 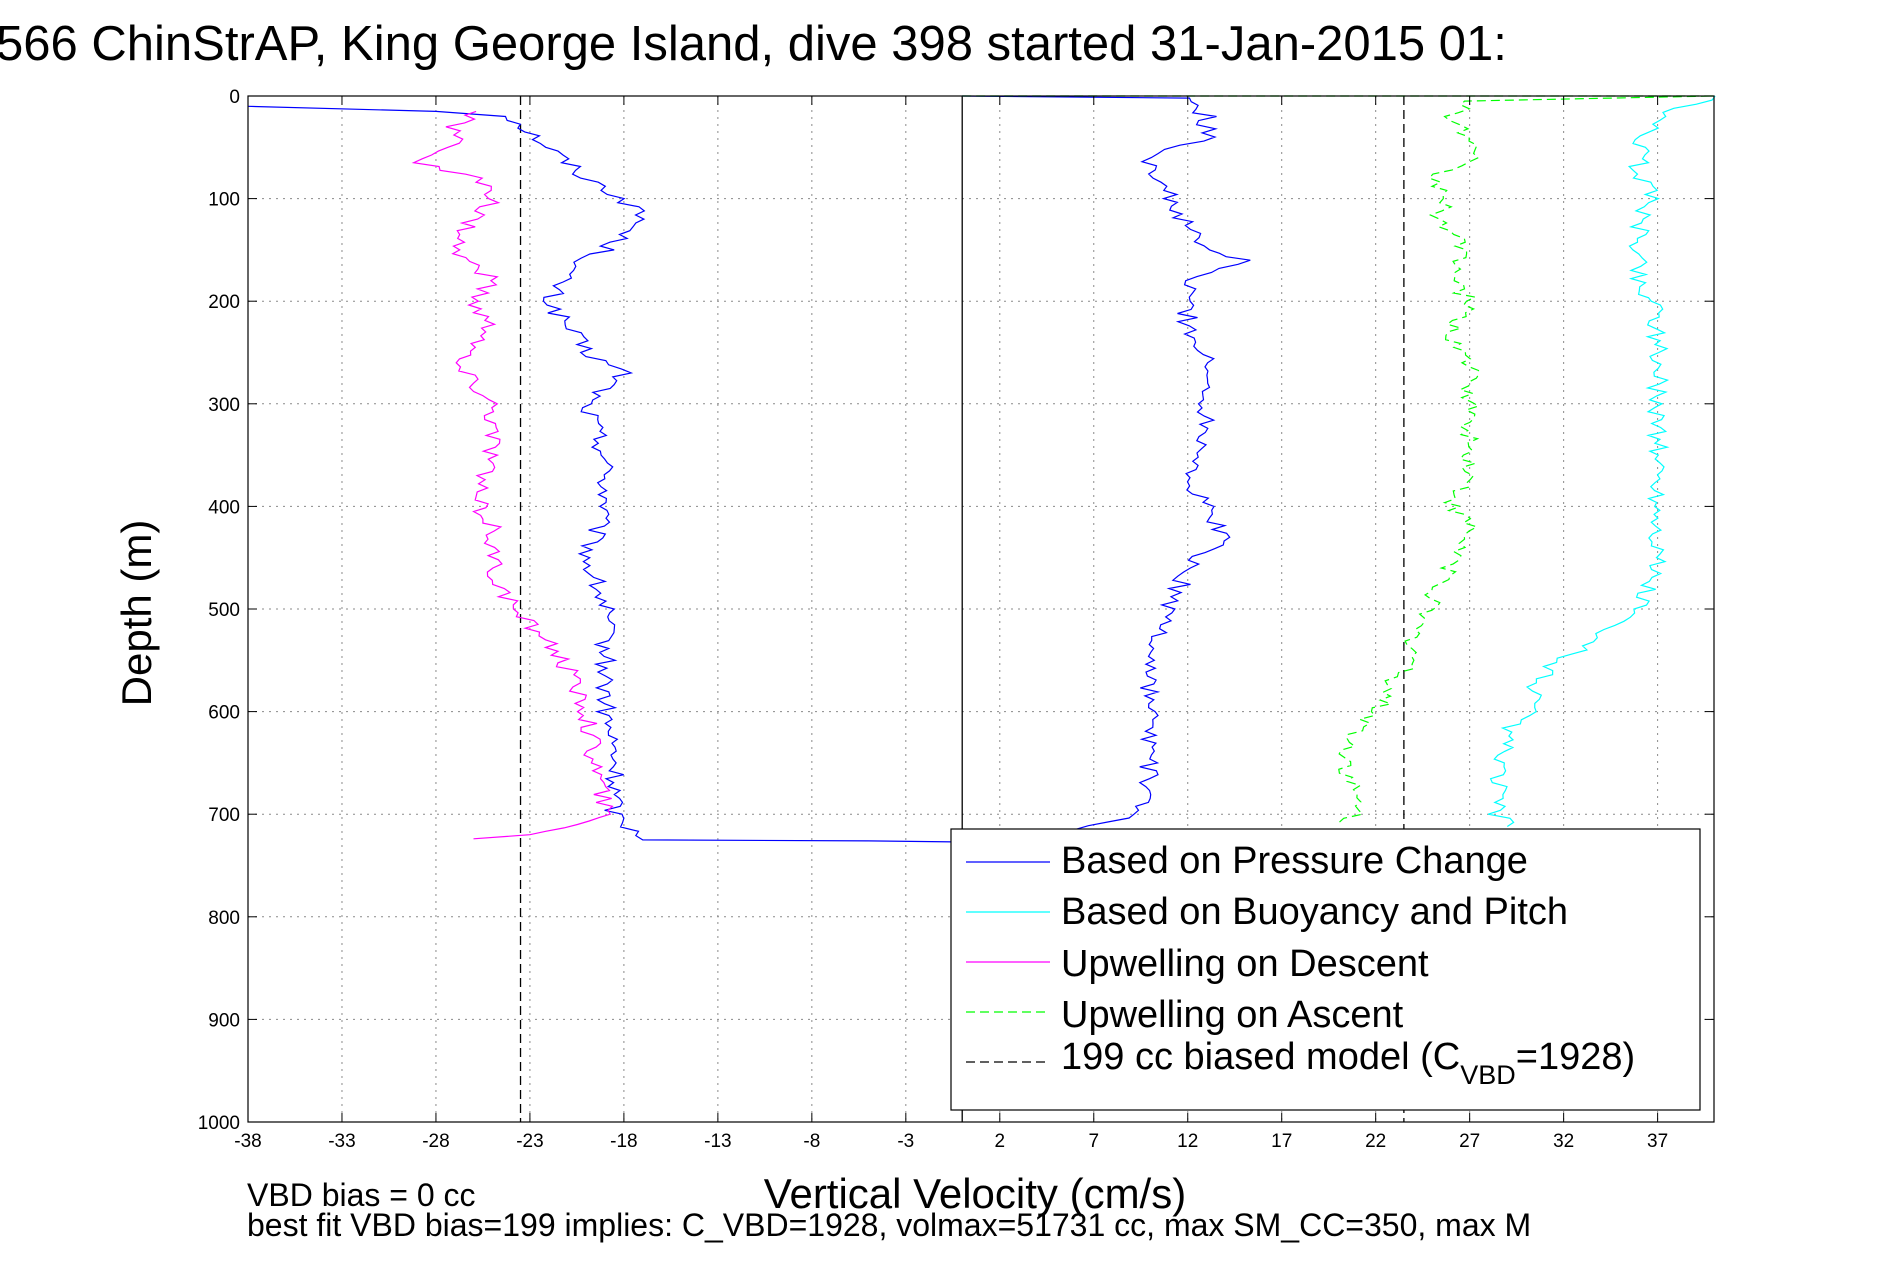 I want to click on y-tick-label: 100, so click(x=224, y=200).